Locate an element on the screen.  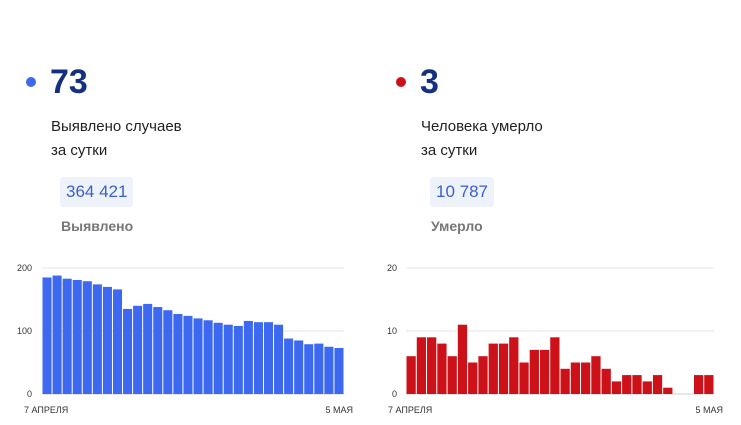
deaths-total-label: Умерло is located at coordinates (457, 226).